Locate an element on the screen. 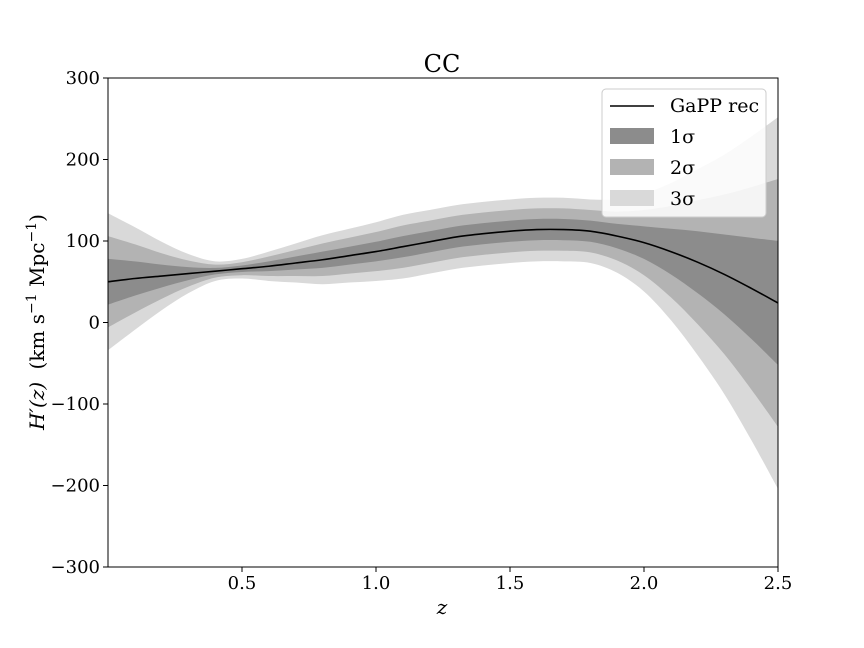 The width and height of the screenshot is (864, 648). y-axis-label-exp1: −1 is located at coordinates (32, 303).